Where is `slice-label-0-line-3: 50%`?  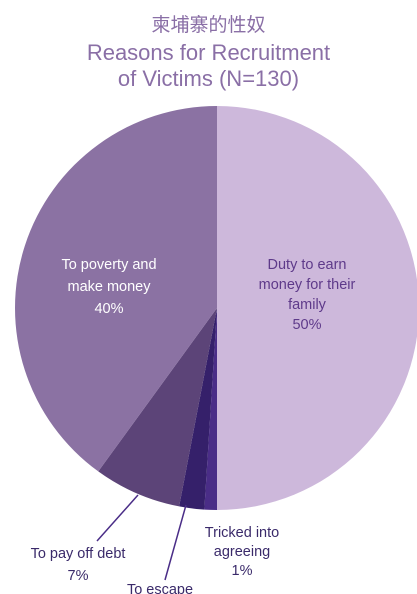
slice-label-0-line-3: 50% is located at coordinates (306, 325).